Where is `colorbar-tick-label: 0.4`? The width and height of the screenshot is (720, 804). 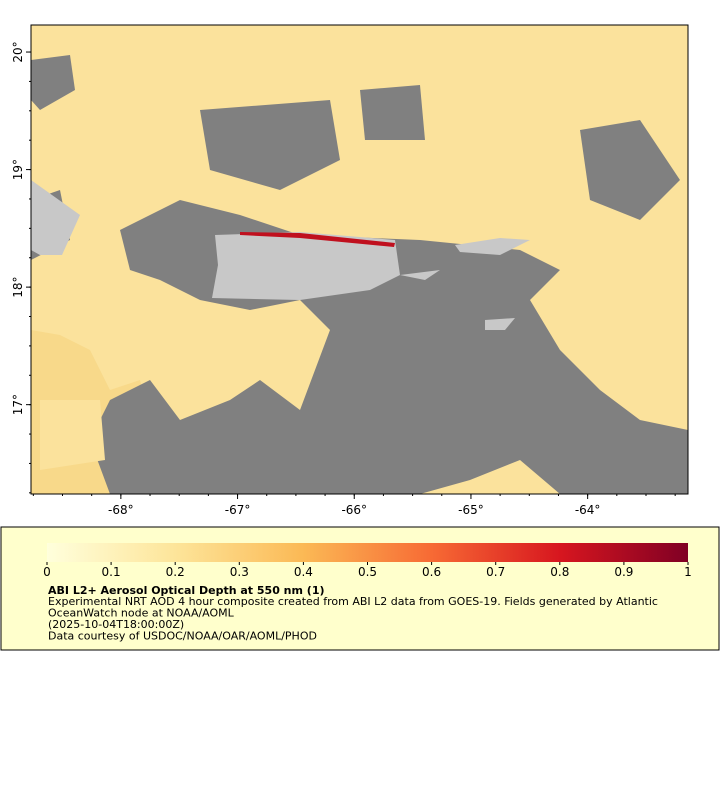 colorbar-tick-label: 0.4 is located at coordinates (303, 572).